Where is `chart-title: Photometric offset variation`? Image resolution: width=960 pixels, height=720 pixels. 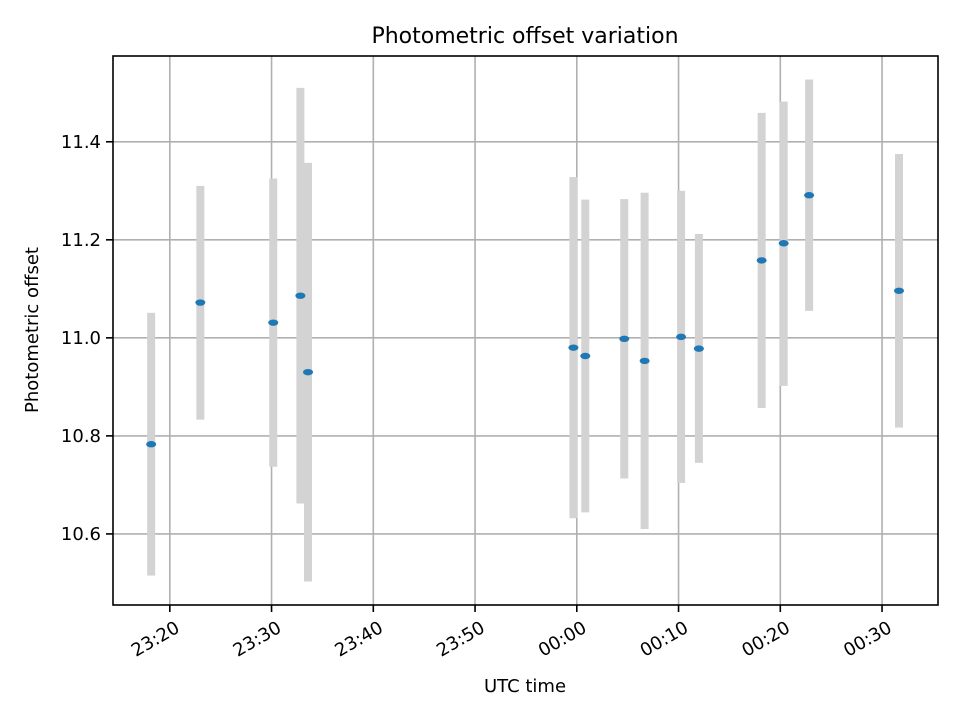 chart-title: Photometric offset variation is located at coordinates (524, 36).